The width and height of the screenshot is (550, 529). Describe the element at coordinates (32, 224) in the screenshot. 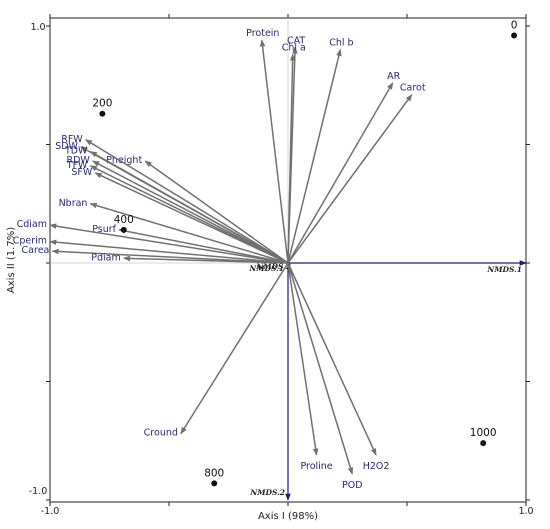

I see `vector-label: Cdiam` at that location.